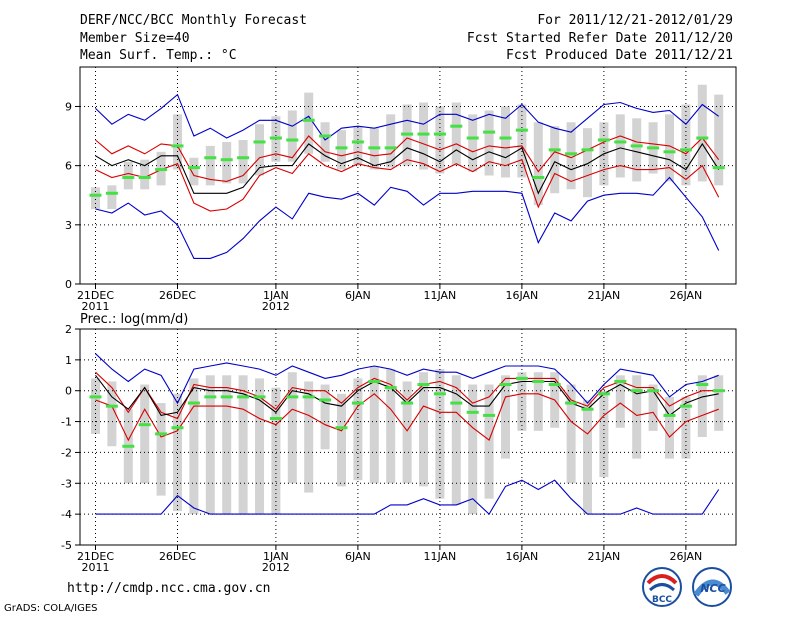 The image size is (800, 618). What do you see at coordinates (712, 587) in the screenshot?
I see `ncc-logo: NCC` at bounding box center [712, 587].